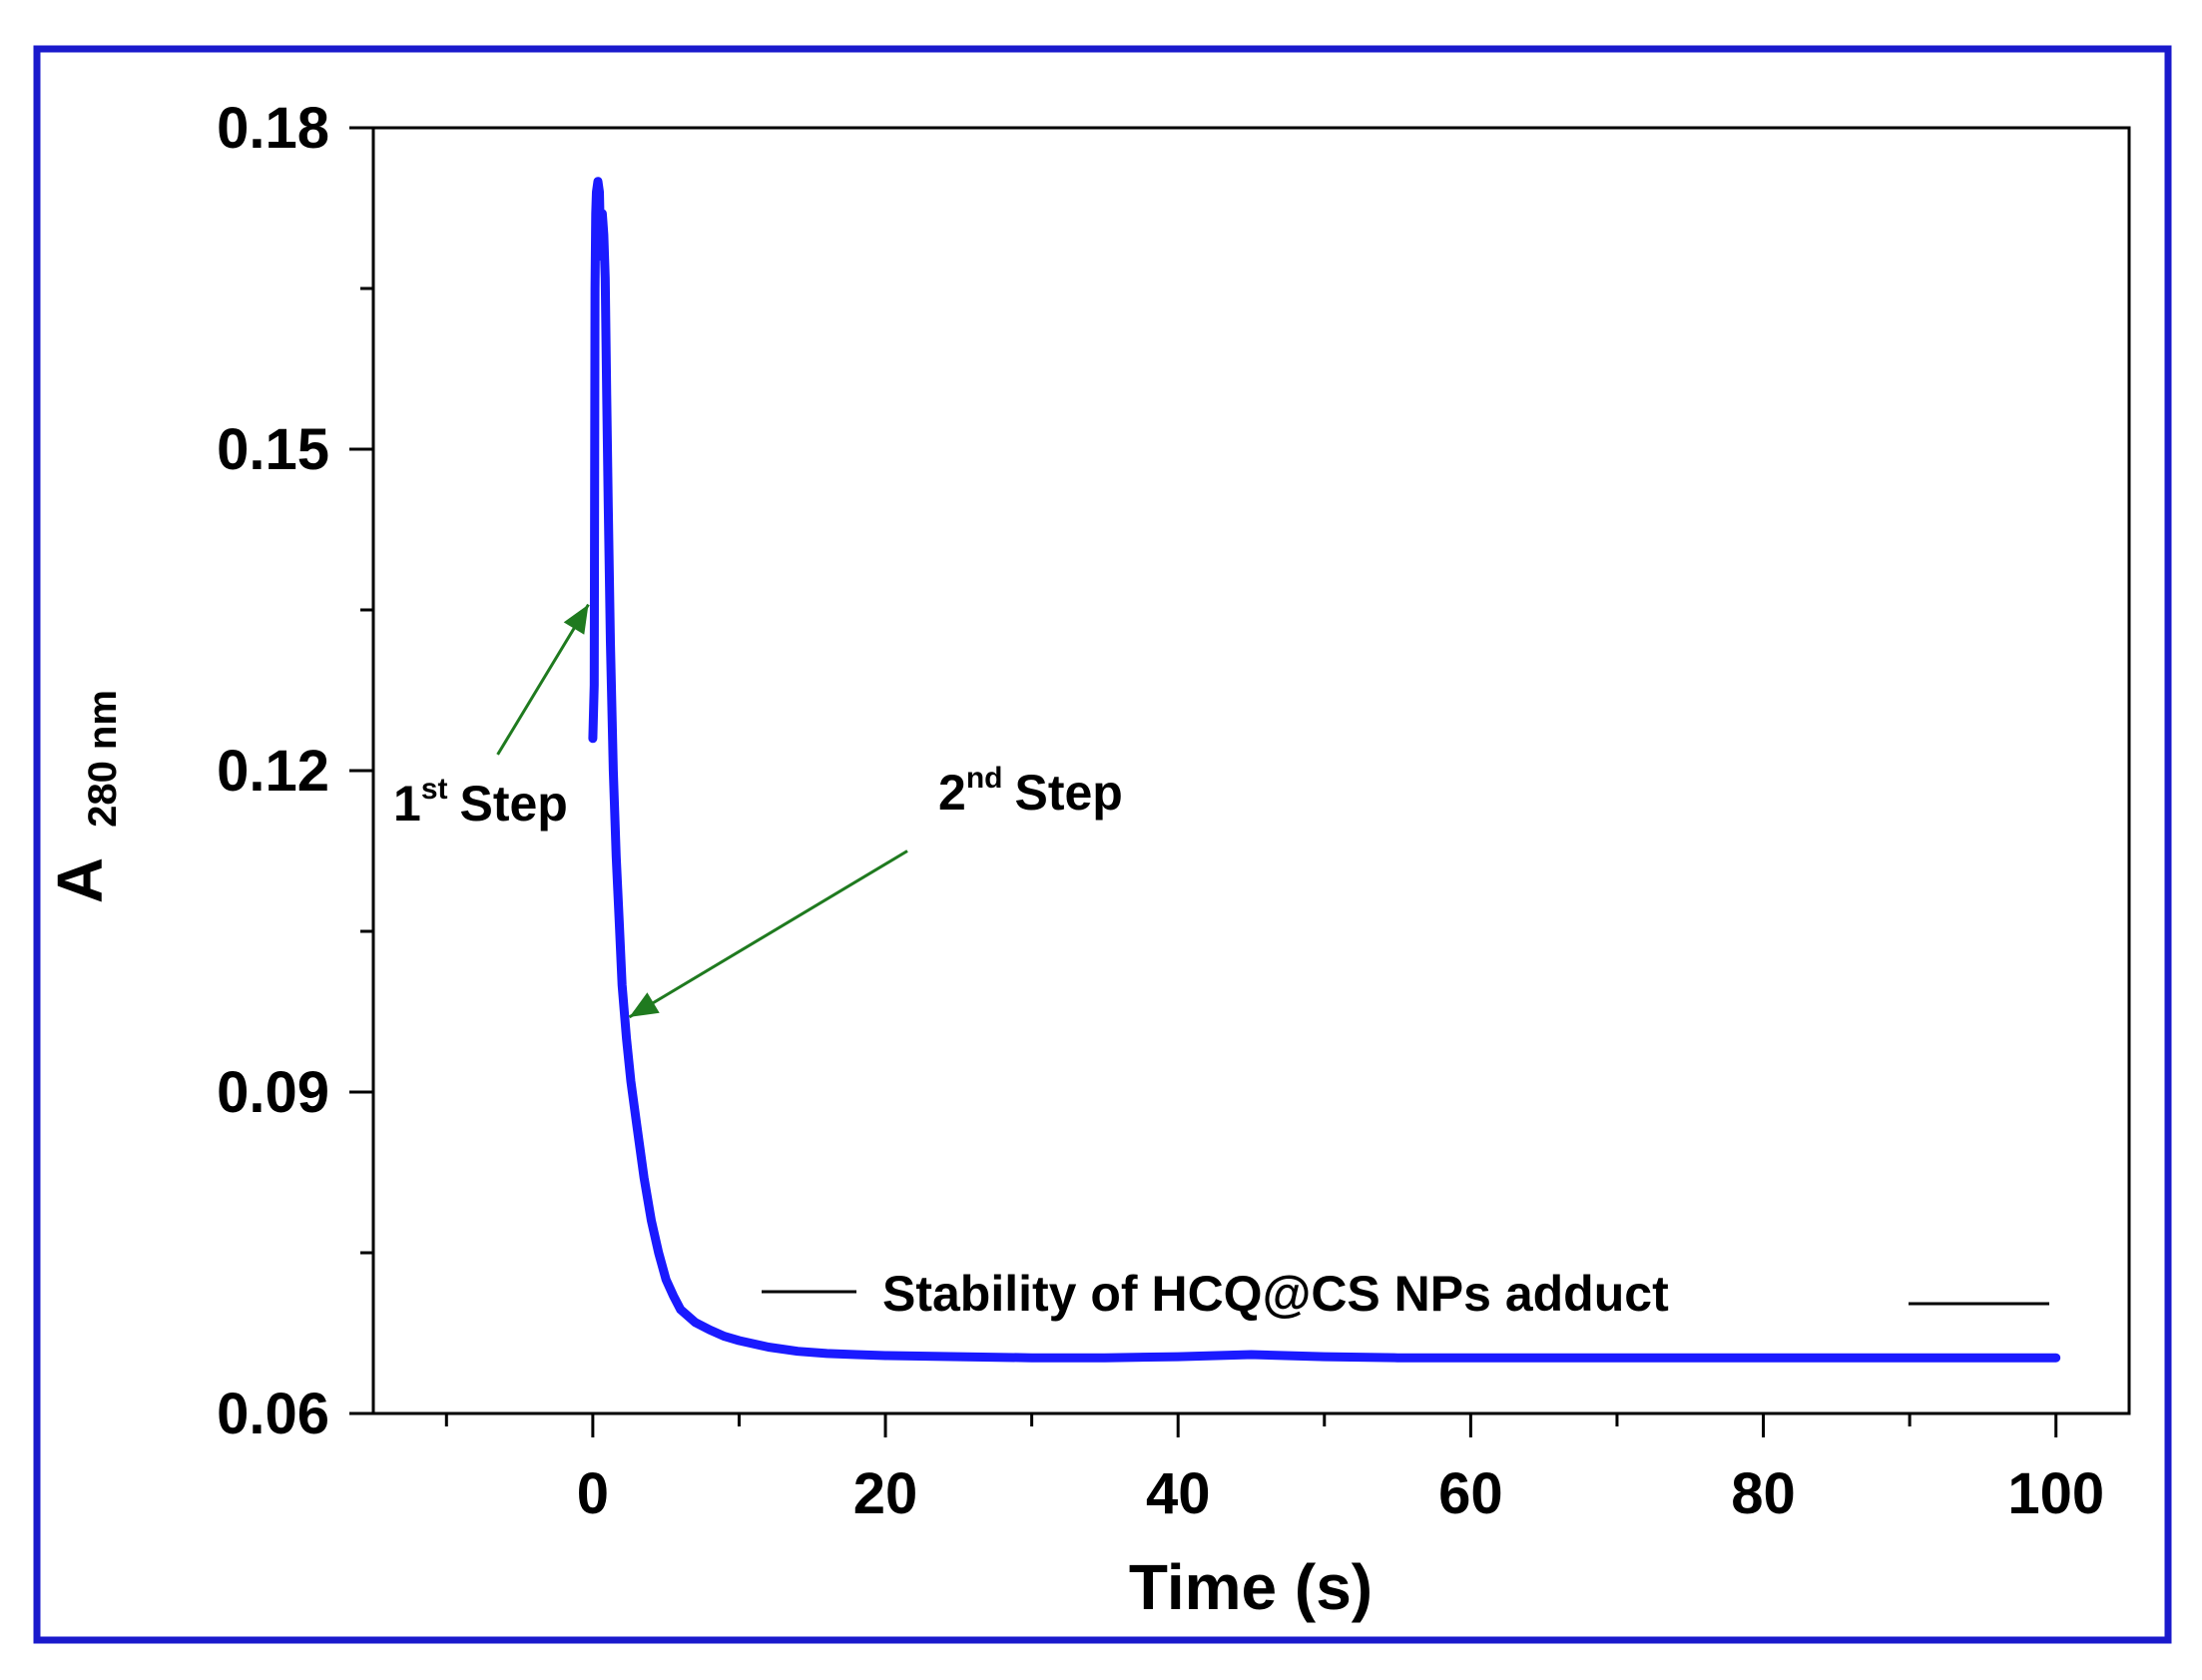 The height and width of the screenshot is (1680, 2202). I want to click on annotation-label: 2nd Step, so click(1030, 791).